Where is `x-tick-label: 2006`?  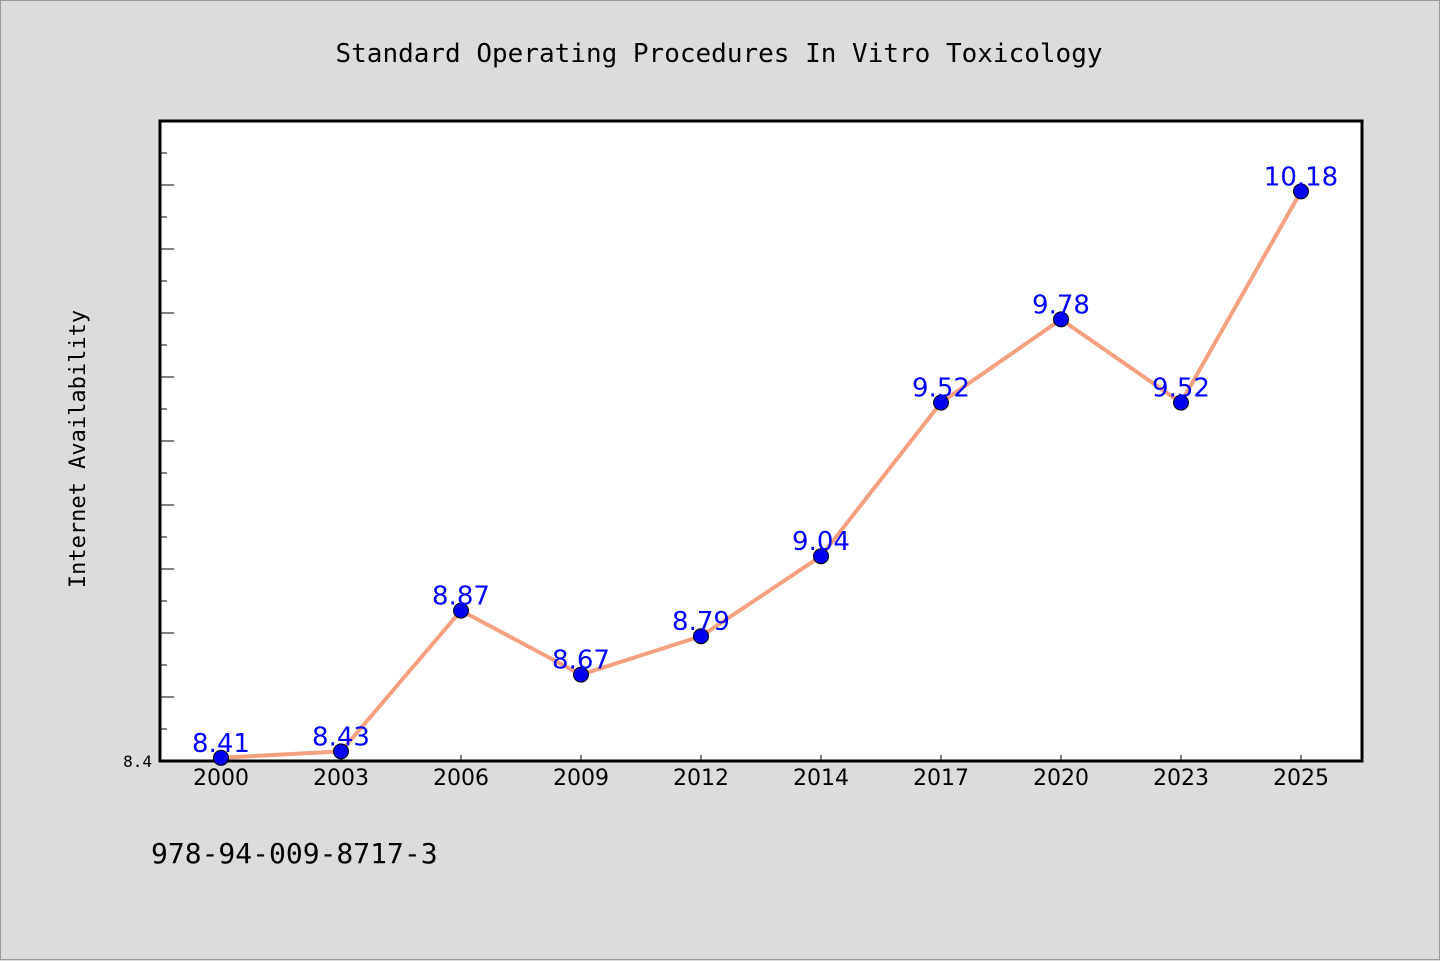
x-tick-label: 2006 is located at coordinates (461, 778).